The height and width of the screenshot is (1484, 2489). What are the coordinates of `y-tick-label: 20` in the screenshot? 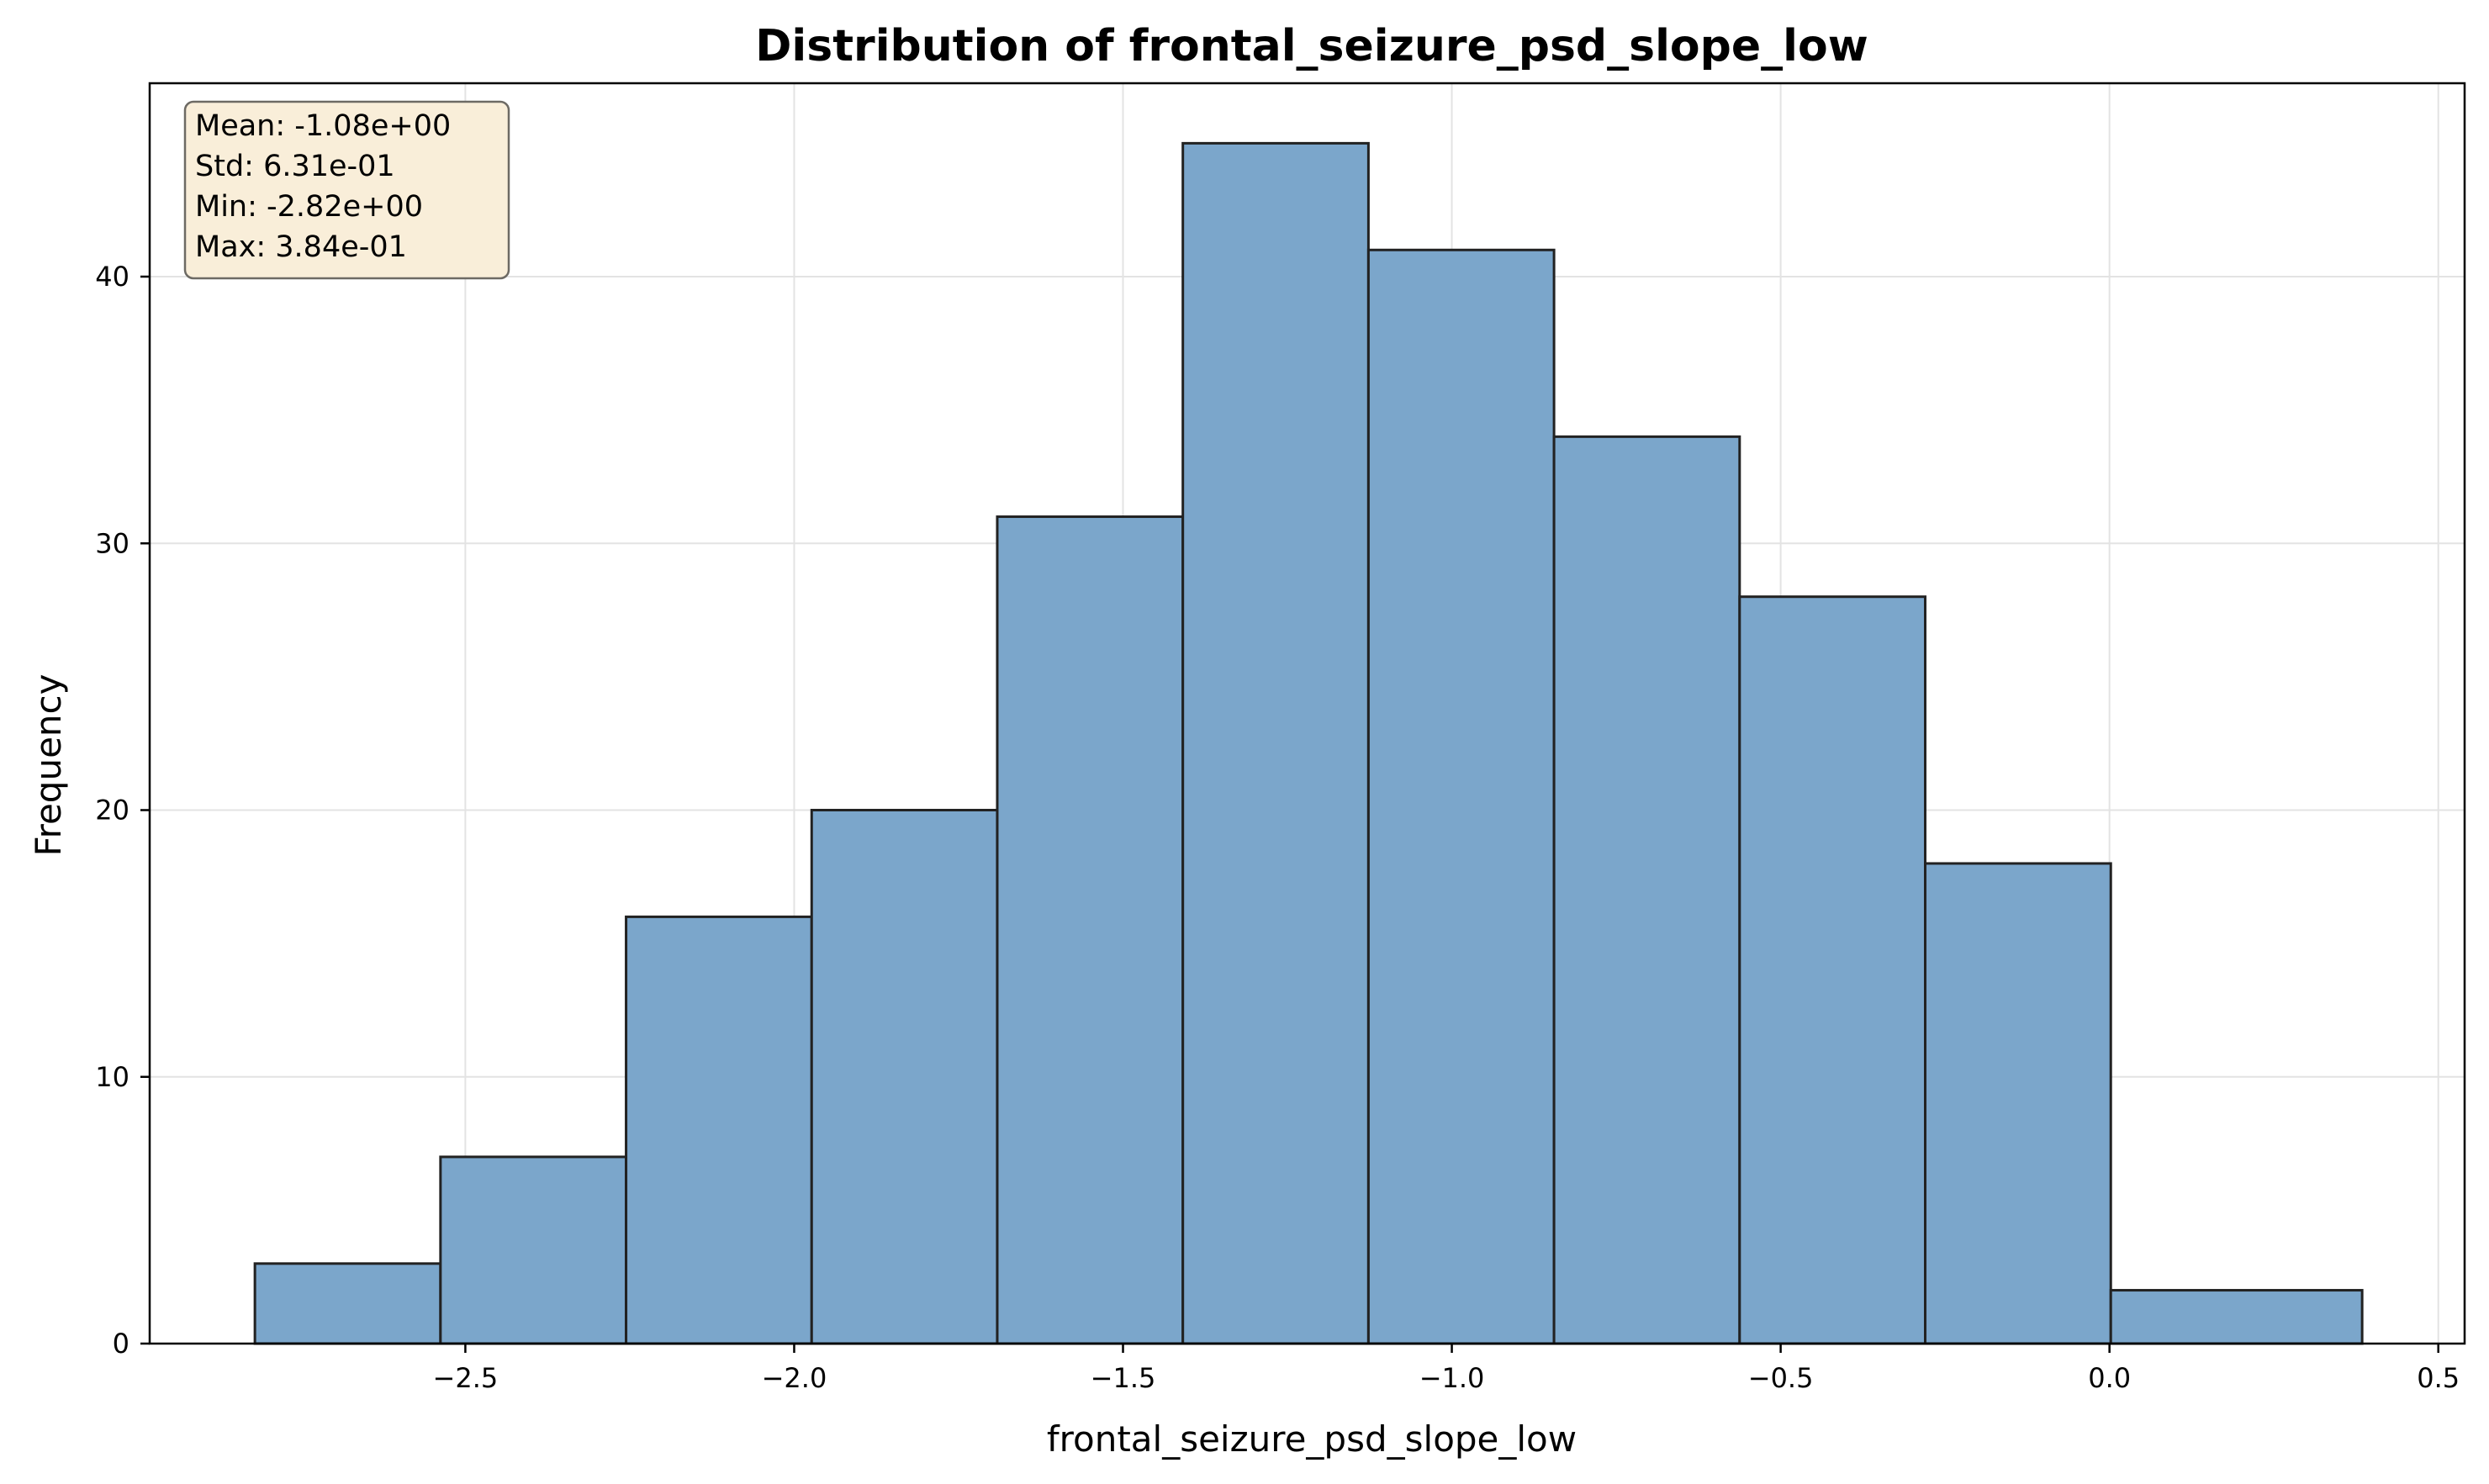 It's located at (112, 810).